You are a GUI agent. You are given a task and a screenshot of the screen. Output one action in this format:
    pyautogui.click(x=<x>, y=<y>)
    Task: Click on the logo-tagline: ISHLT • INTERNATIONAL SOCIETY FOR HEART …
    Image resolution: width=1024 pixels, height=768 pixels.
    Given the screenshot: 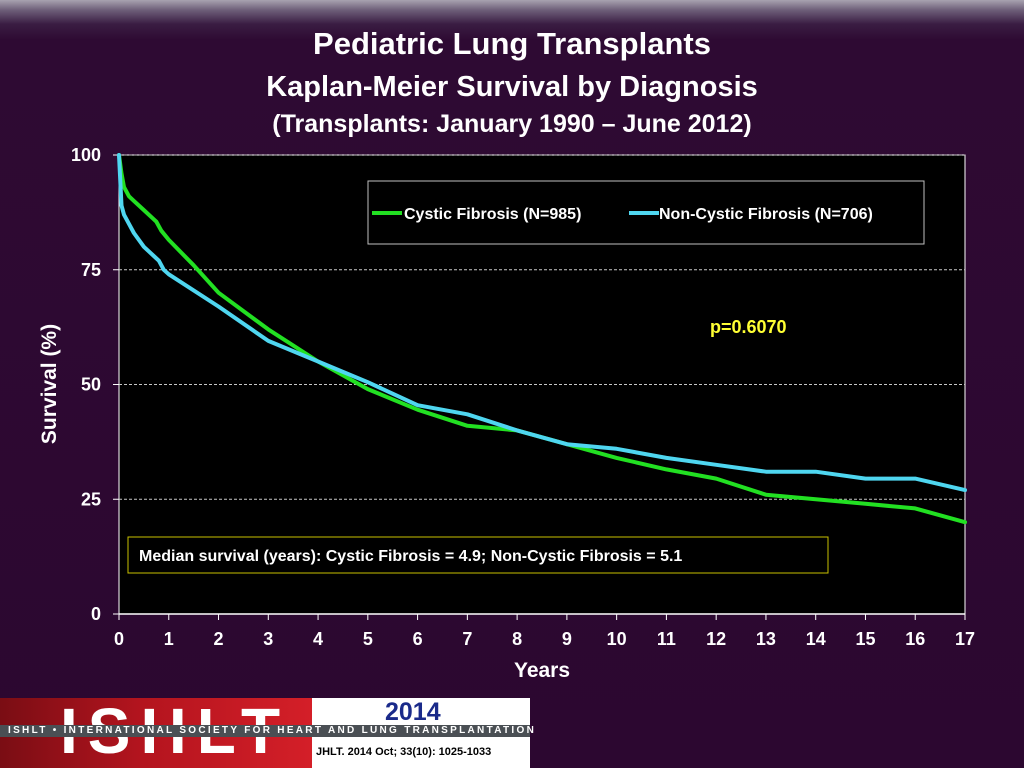 What is the action you would take?
    pyautogui.click(x=272, y=730)
    